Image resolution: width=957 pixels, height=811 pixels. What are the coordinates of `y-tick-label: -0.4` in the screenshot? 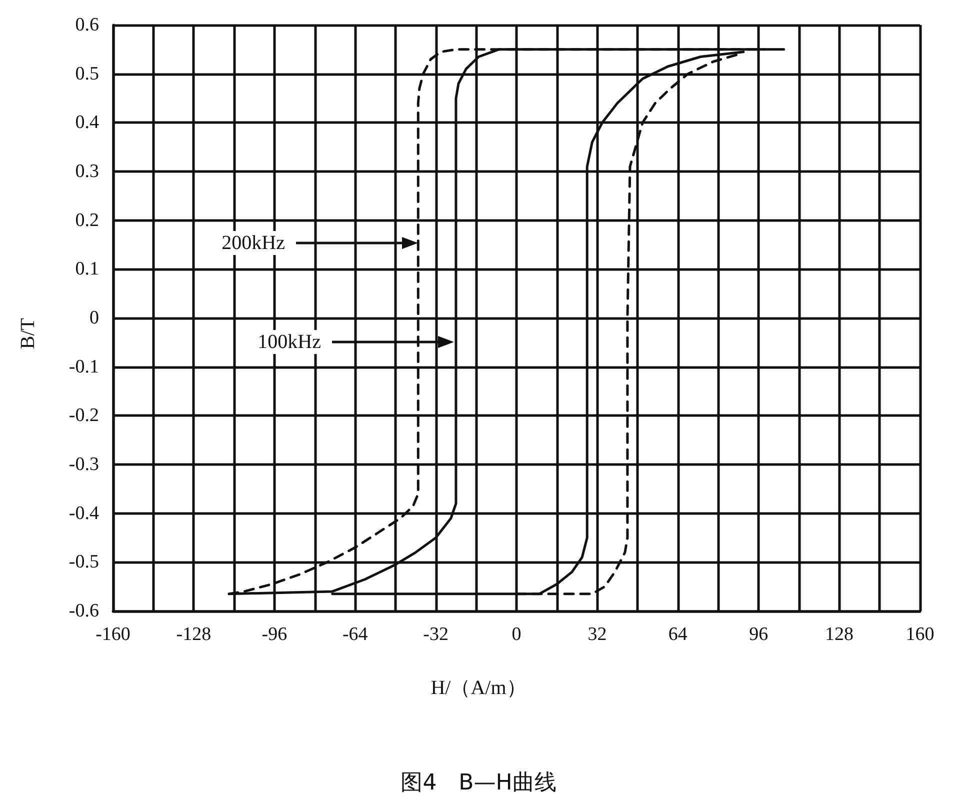 It's located at (84, 513).